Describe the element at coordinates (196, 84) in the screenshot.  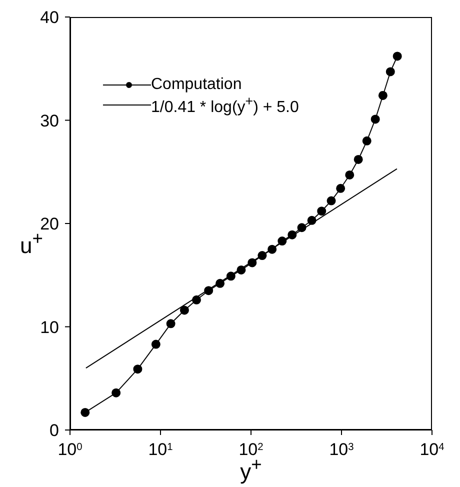
I see `legend-label: Computation` at that location.